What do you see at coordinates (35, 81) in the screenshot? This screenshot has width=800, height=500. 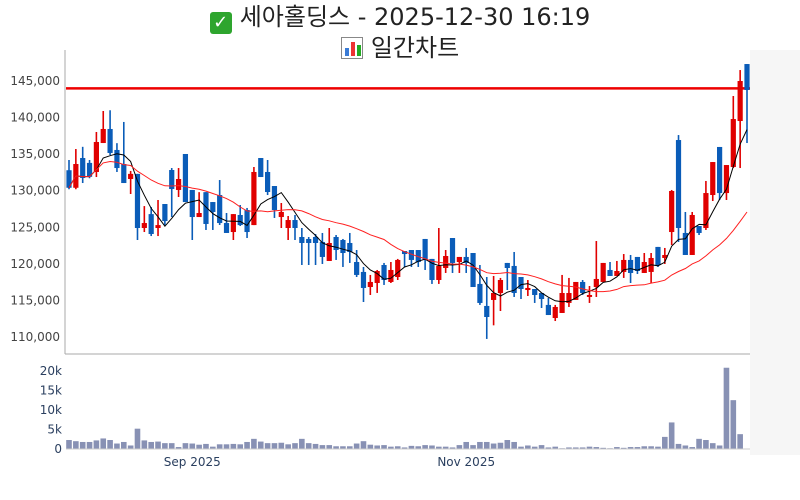 I see `price-tick-label: 145,000` at bounding box center [35, 81].